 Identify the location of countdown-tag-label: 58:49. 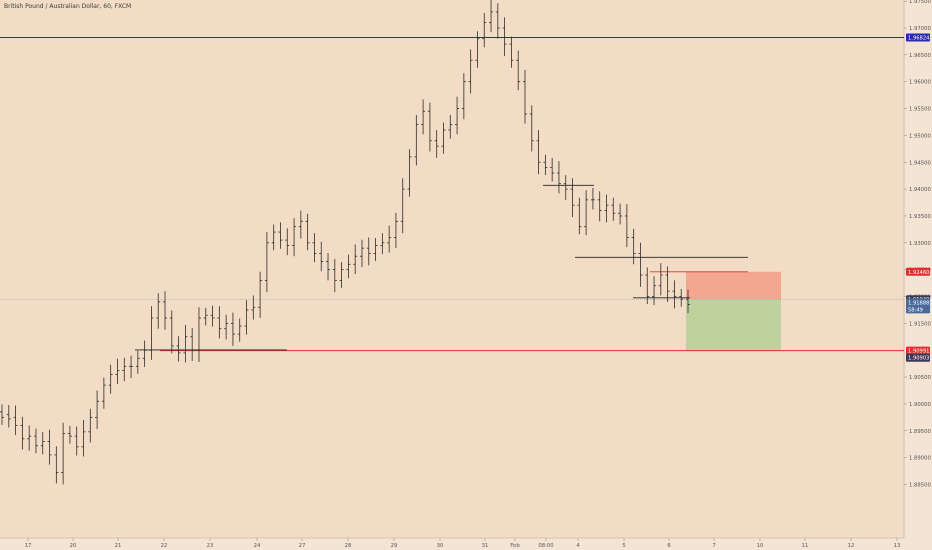
(915, 310).